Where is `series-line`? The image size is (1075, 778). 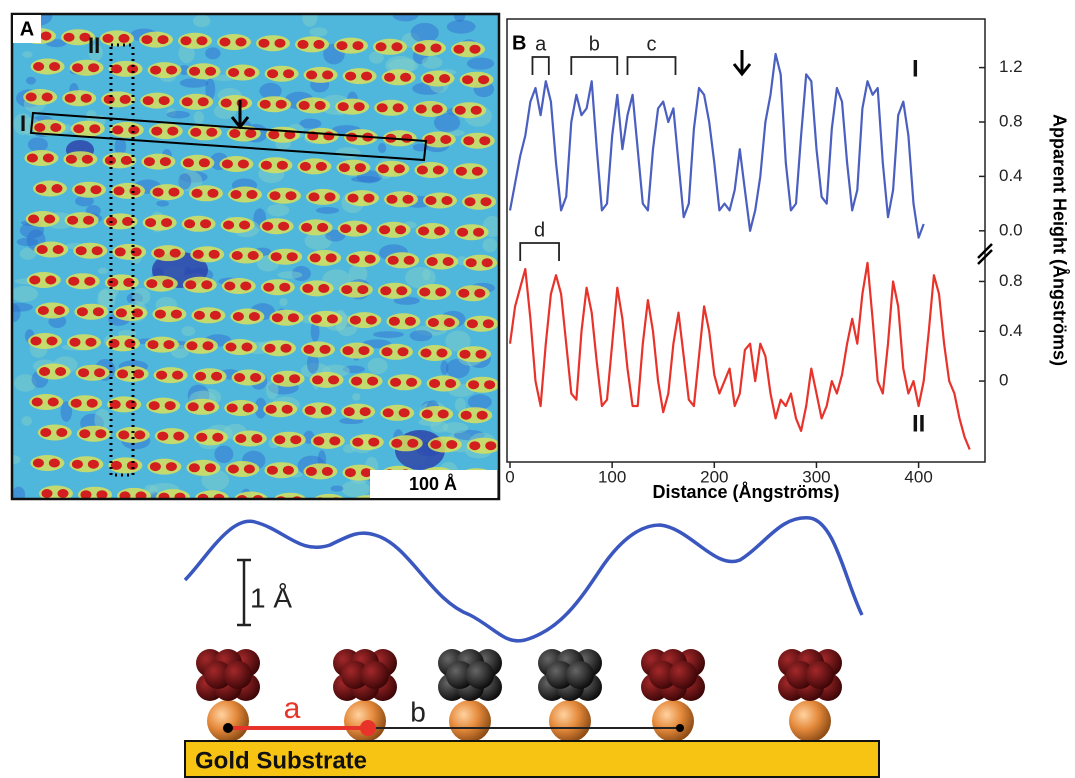
series-line is located at coordinates (739, 355).